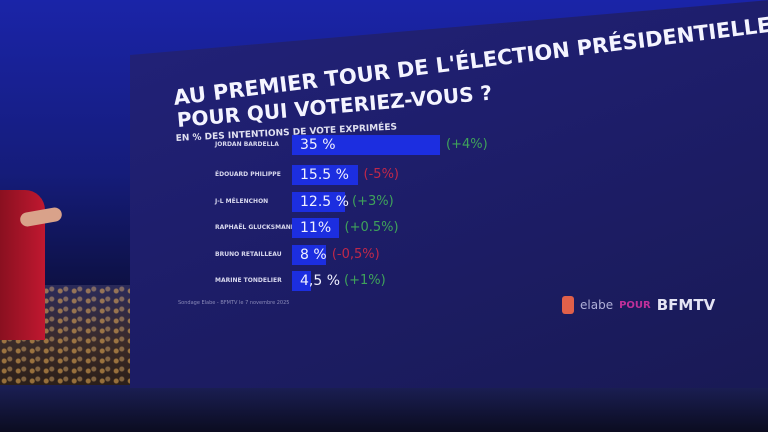  Describe the element at coordinates (248, 254) in the screenshot. I see `category-label: BRUNO RETAILLEAU` at that location.